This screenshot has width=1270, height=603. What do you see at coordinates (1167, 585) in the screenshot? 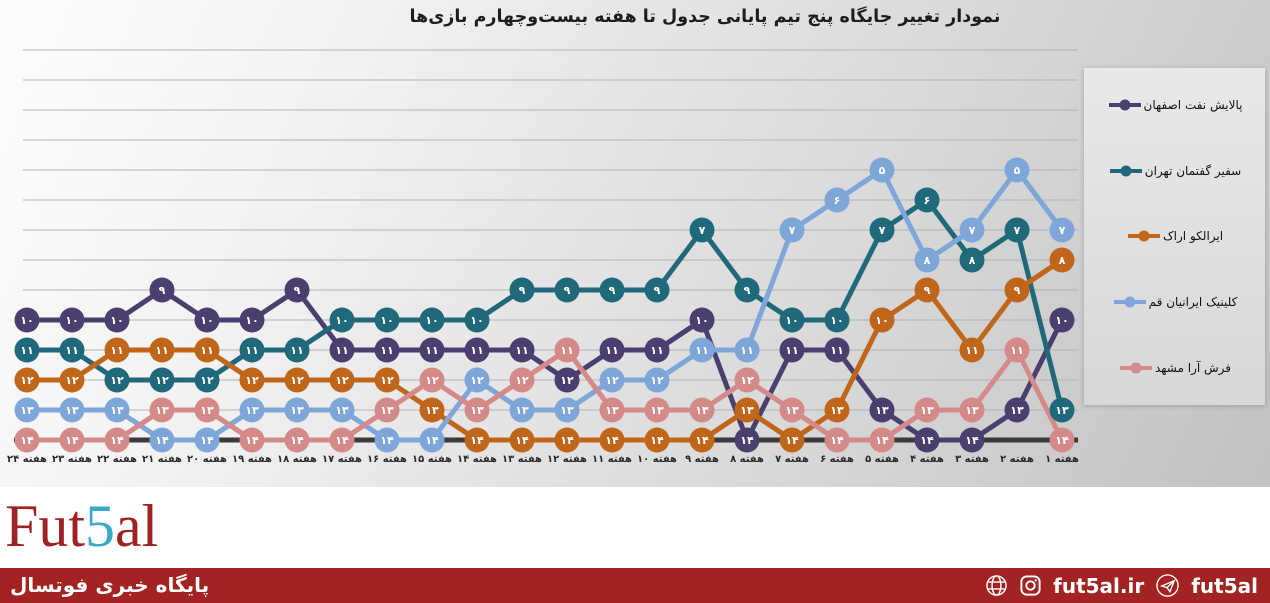
I see `telegram-icon` at bounding box center [1167, 585].